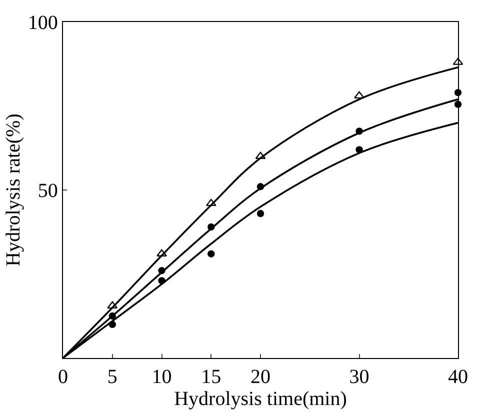 The width and height of the screenshot is (480, 416). I want to click on x-axis-title: Hydrolysis time(min), so click(260, 399).